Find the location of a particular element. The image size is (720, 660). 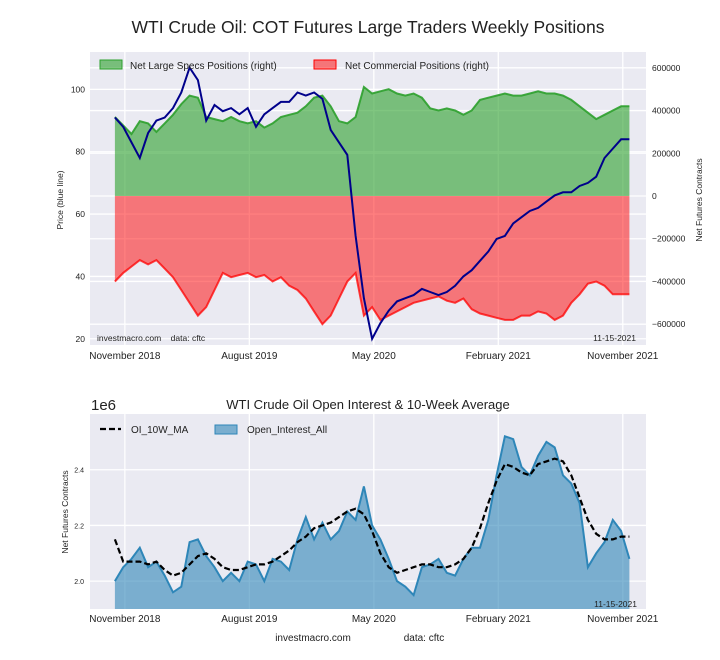

y-axis: 2.0 2.2 2.4 is located at coordinates (79, 527).